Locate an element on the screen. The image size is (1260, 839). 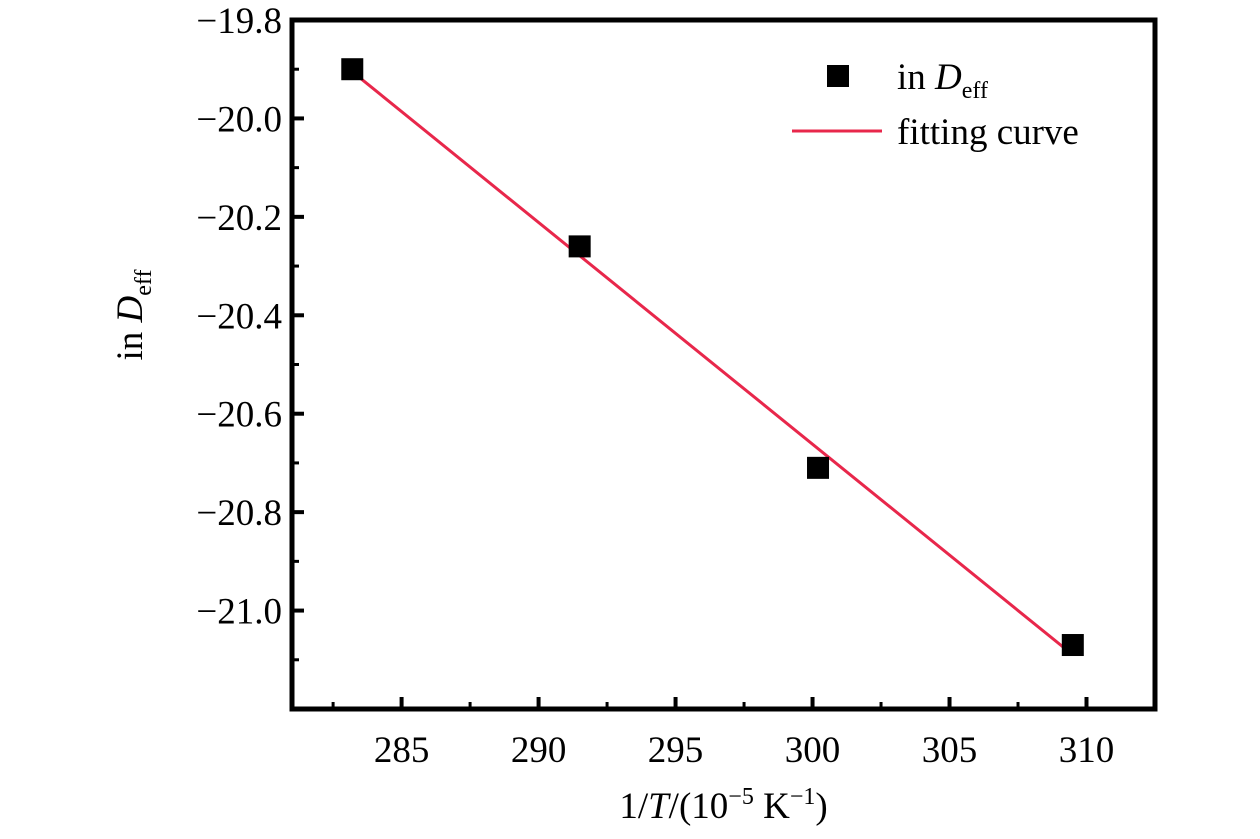
x-axis-label-exp1: −5 is located at coordinates (741, 797).